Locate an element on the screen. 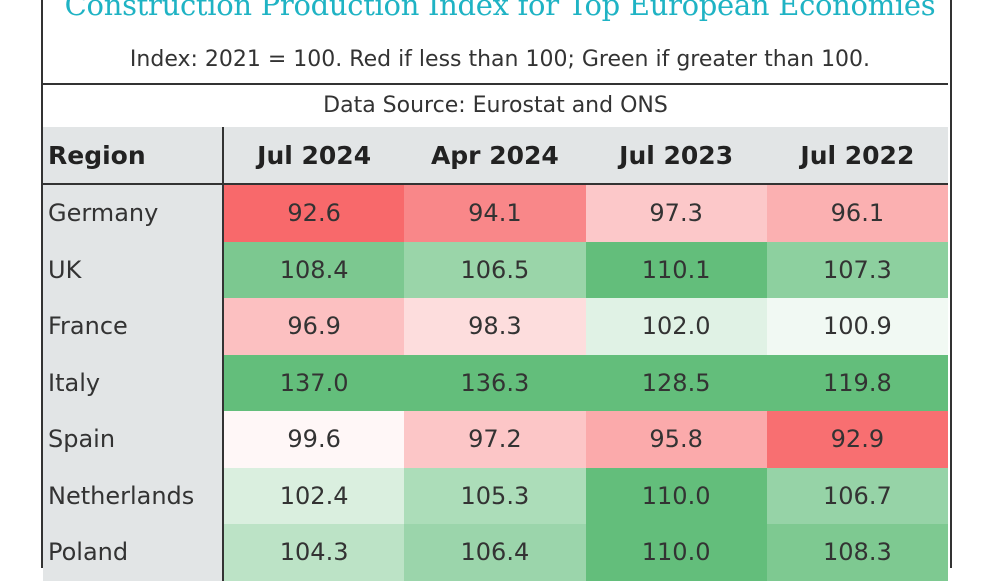 The image size is (1000, 581). region-cell: UK is located at coordinates (133, 269).